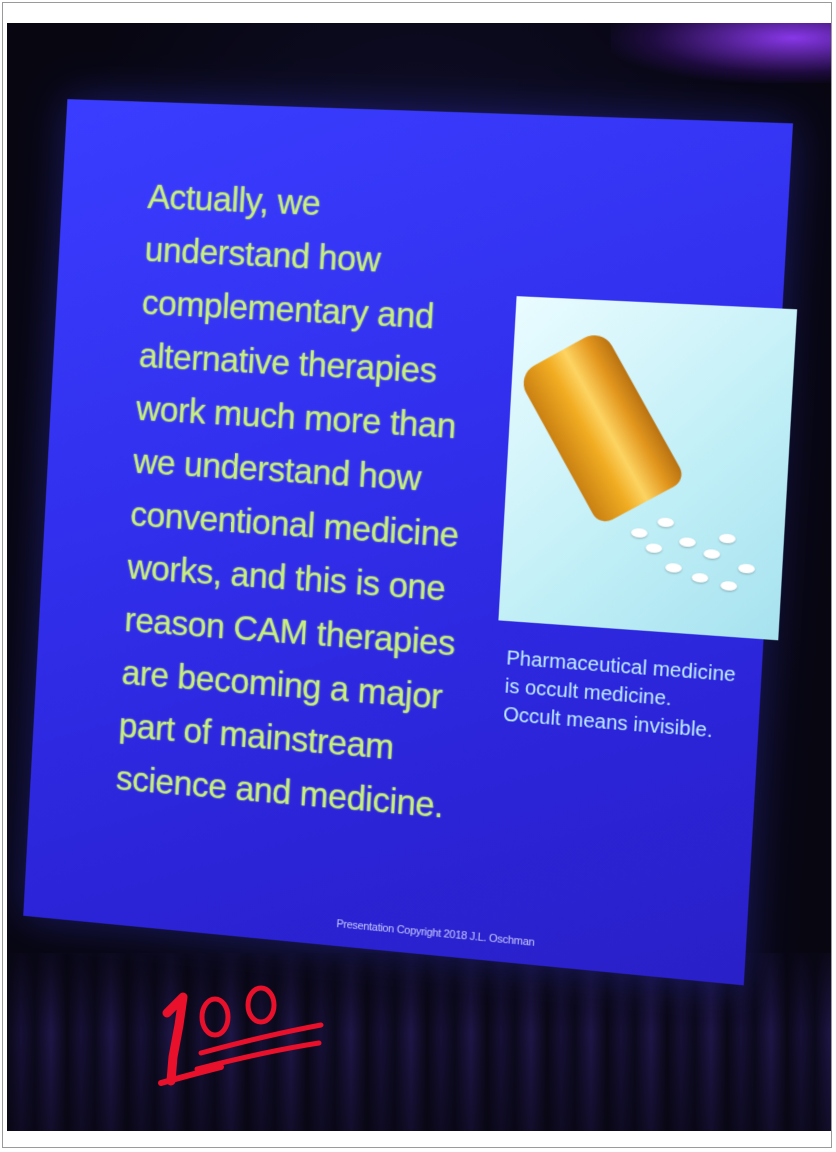 The width and height of the screenshot is (836, 1152). Describe the element at coordinates (435, 933) in the screenshot. I see `copyright-notice: Presentation Copyright 2018 J.L. Oschman` at that location.